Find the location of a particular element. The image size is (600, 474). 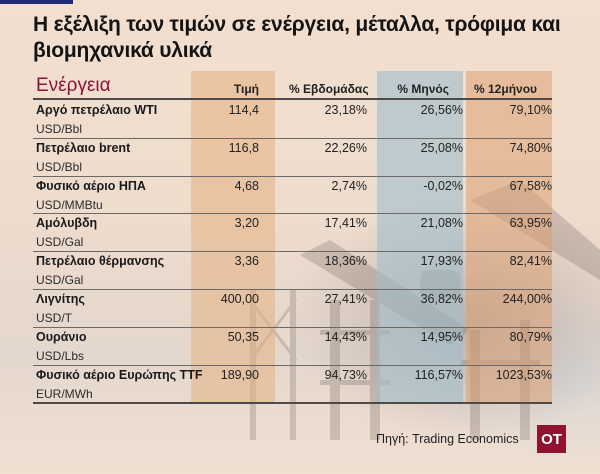

year-change: 79,10% is located at coordinates (530, 110).